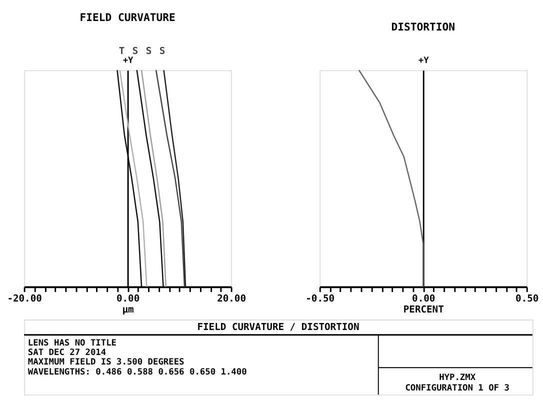 The image size is (543, 410). I want to click on x-axis-title: PERCENT, so click(423, 310).